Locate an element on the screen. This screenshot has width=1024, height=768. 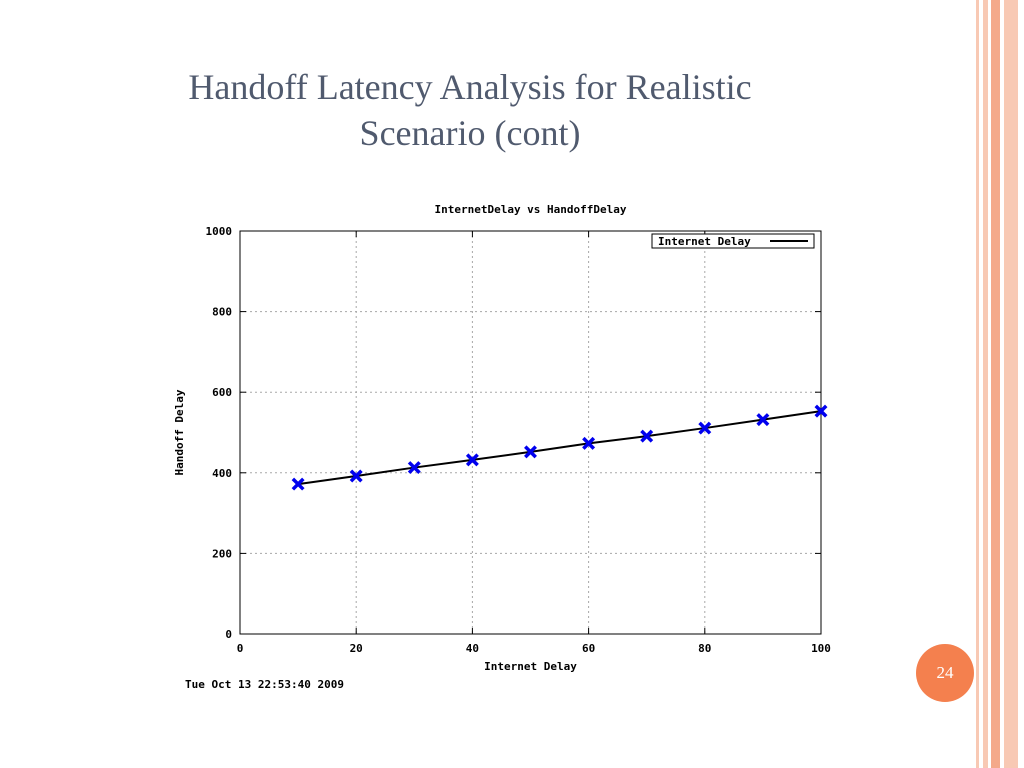
x-axis-label: Internet Delay is located at coordinates (530, 666).